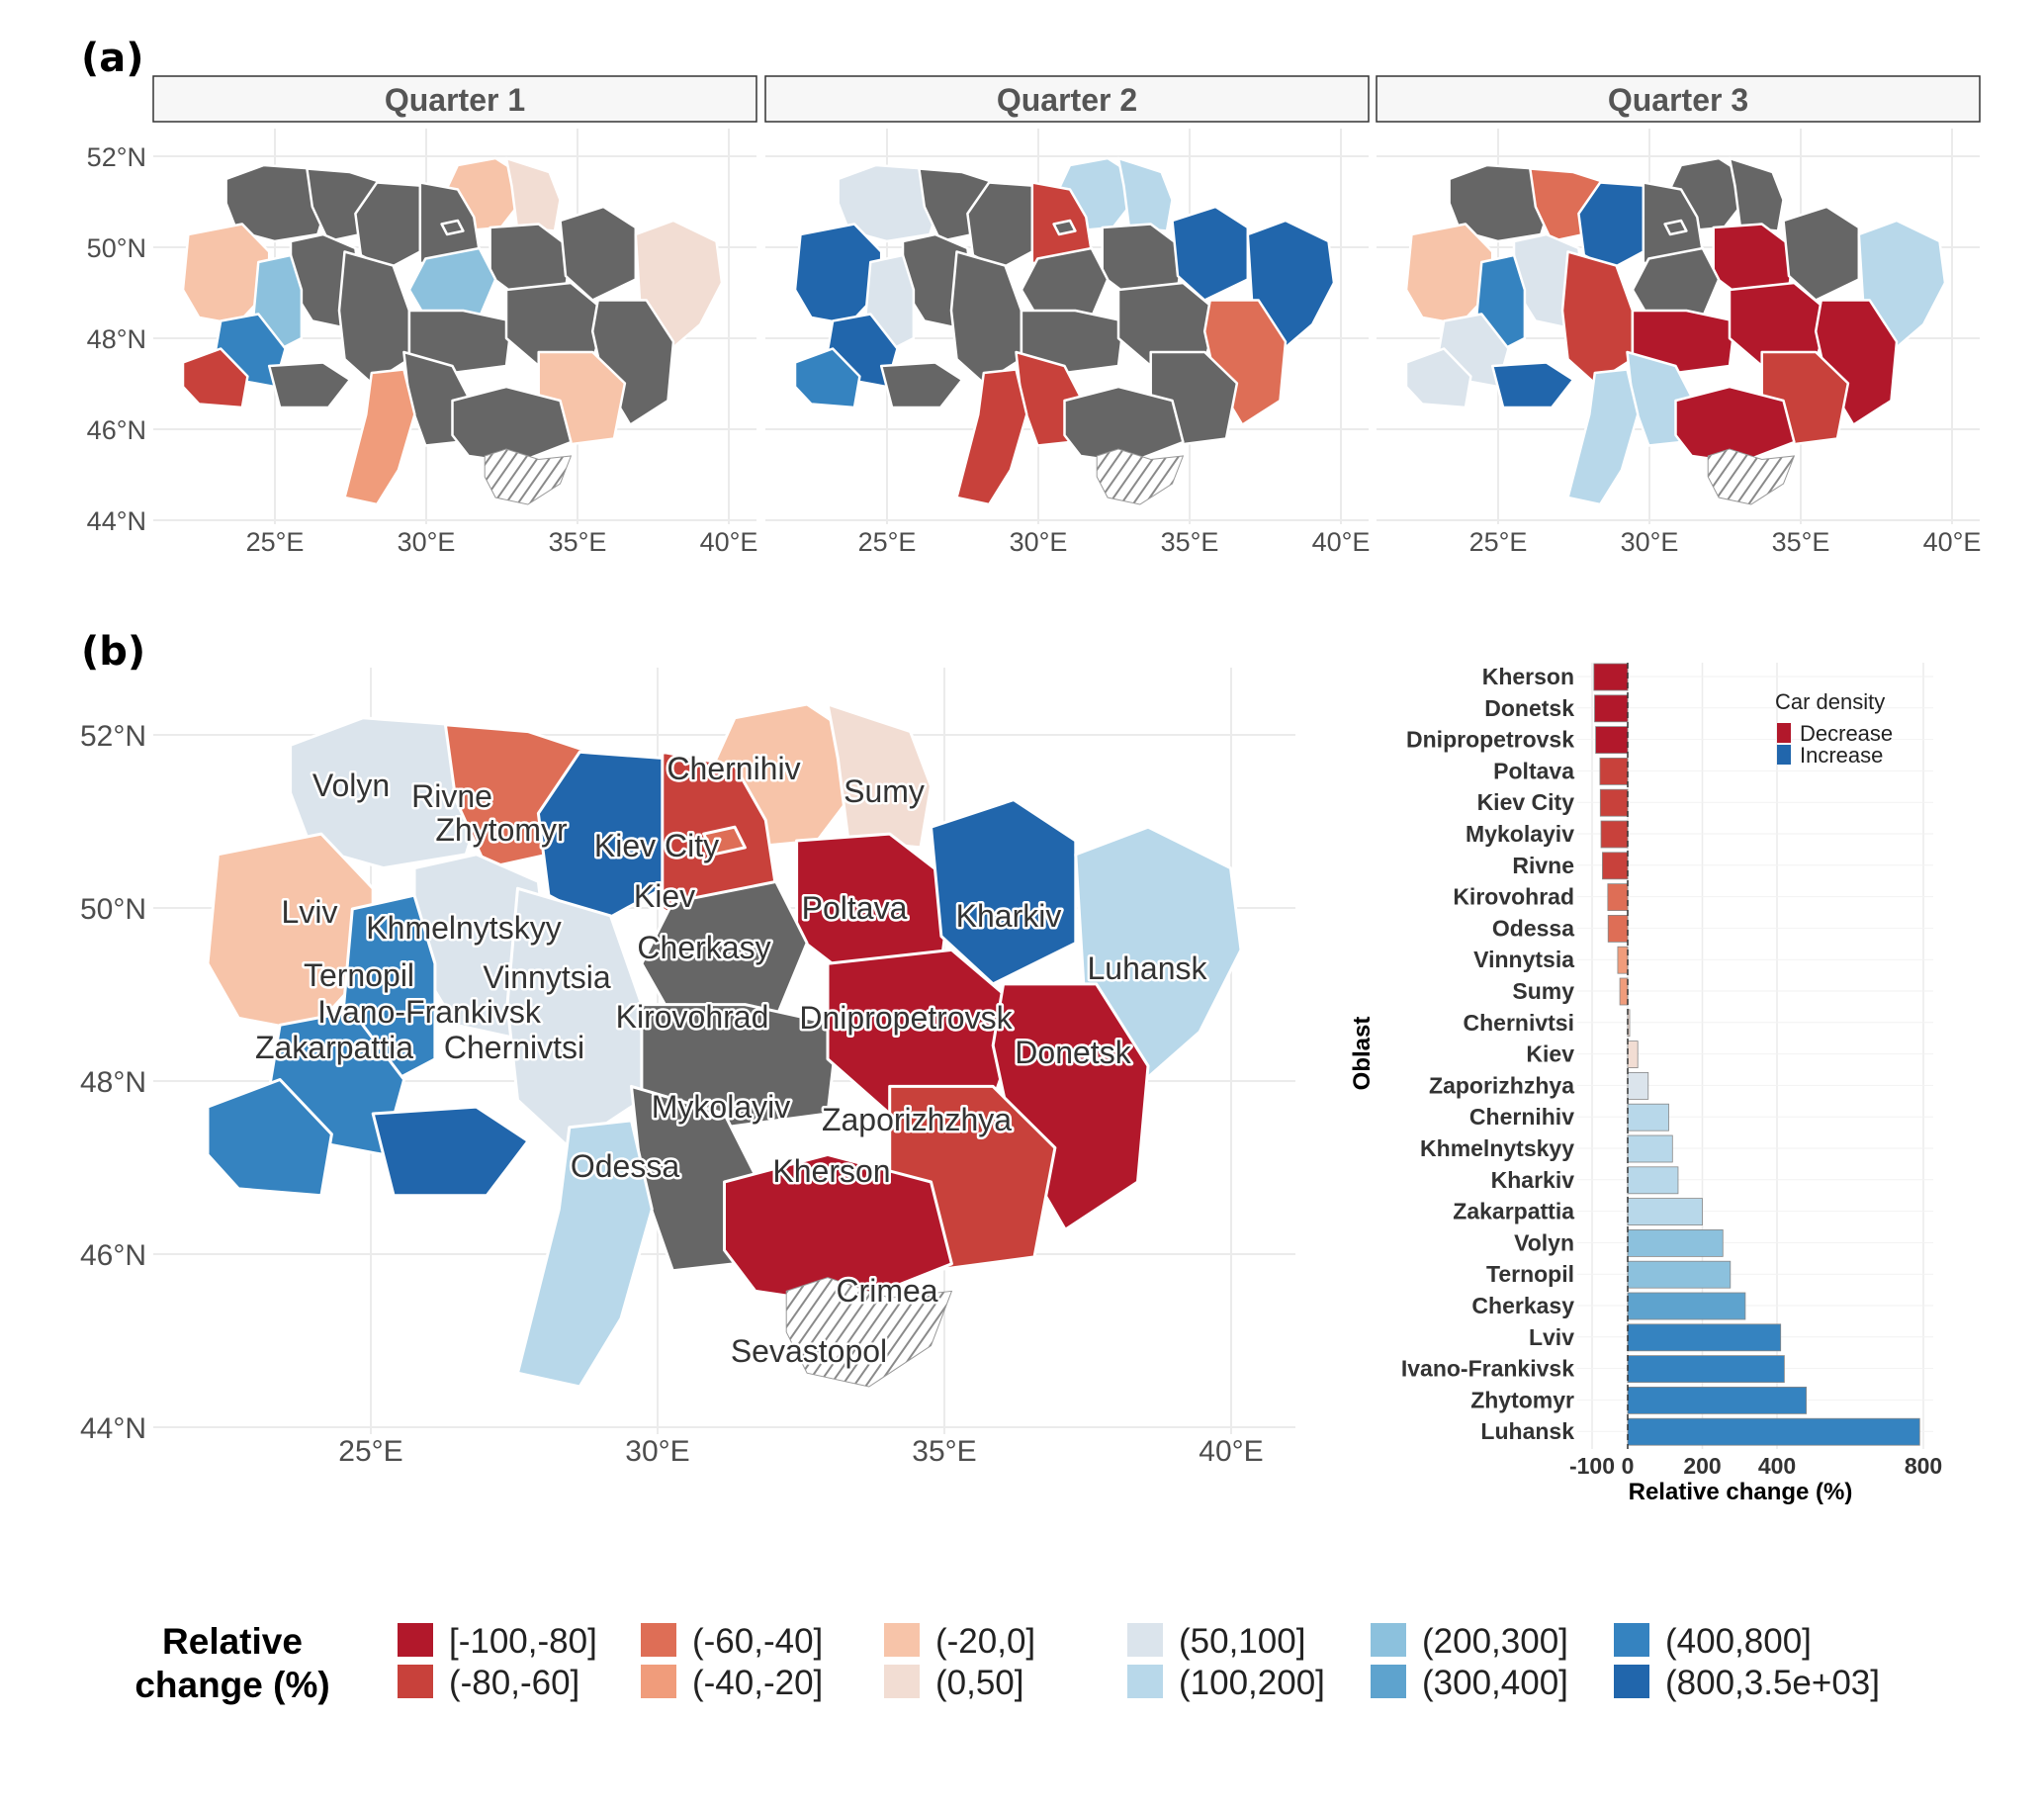  What do you see at coordinates (1756, 194) in the screenshot?
I see `facet-3-region-sumy` at bounding box center [1756, 194].